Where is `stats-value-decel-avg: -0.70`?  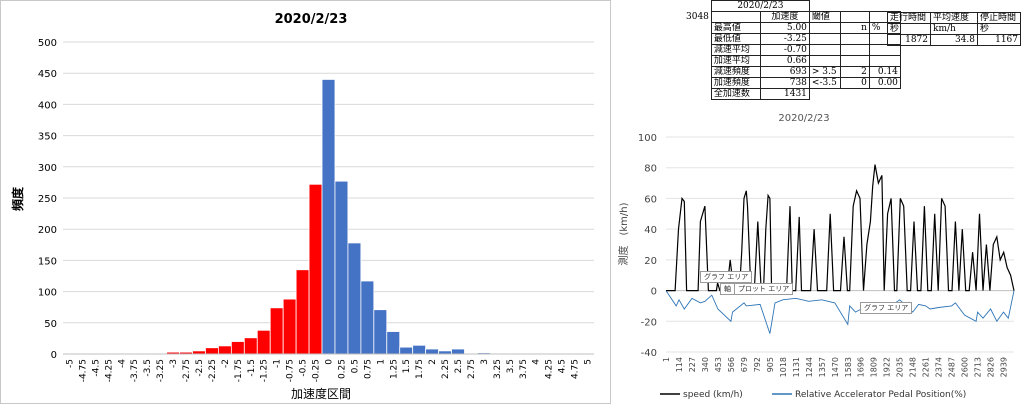 stats-value-decel-avg: -0.70 is located at coordinates (784, 50).